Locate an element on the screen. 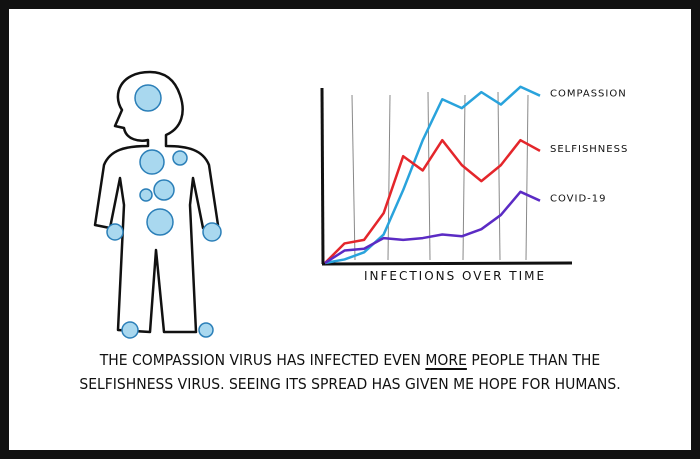  sketch-lines is located at coordinates (440, 176).